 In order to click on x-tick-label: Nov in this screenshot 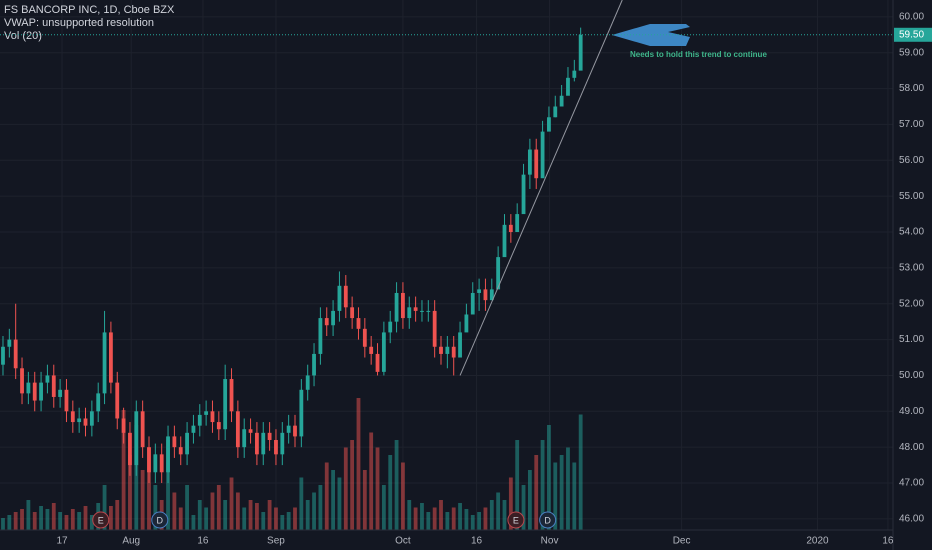, I will do `click(550, 541)`.